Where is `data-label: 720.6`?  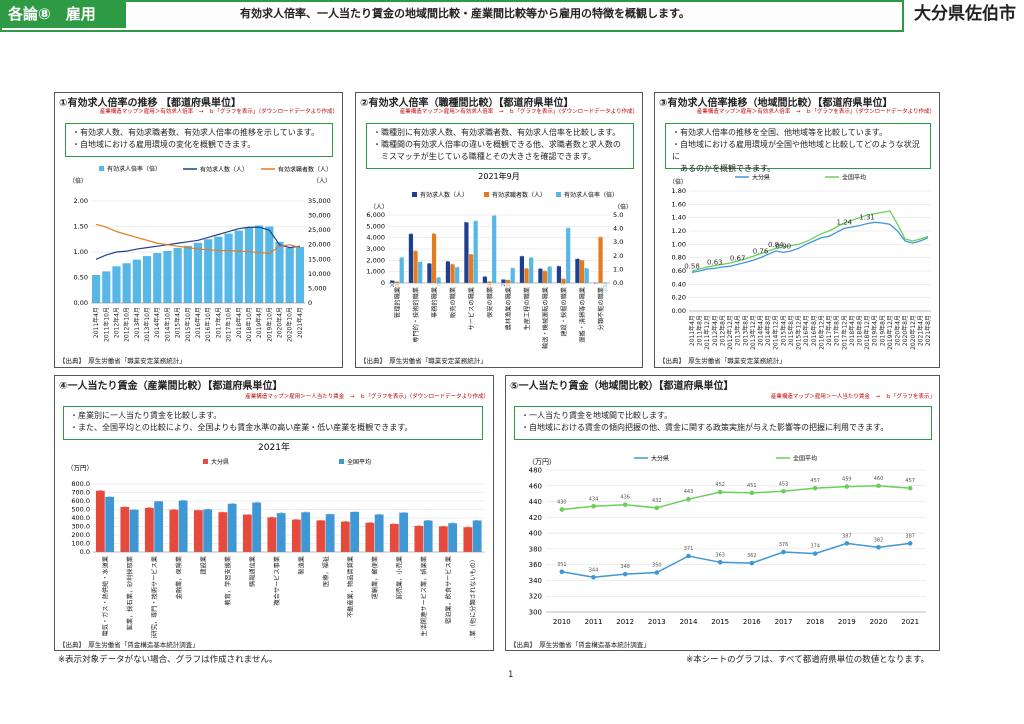 data-label: 720.6 is located at coordinates (100, 495).